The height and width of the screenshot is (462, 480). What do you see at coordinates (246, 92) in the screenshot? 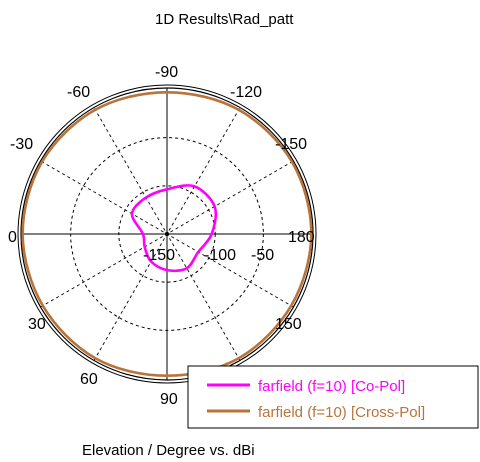
I see `angle-tick-label: -120` at bounding box center [246, 92].